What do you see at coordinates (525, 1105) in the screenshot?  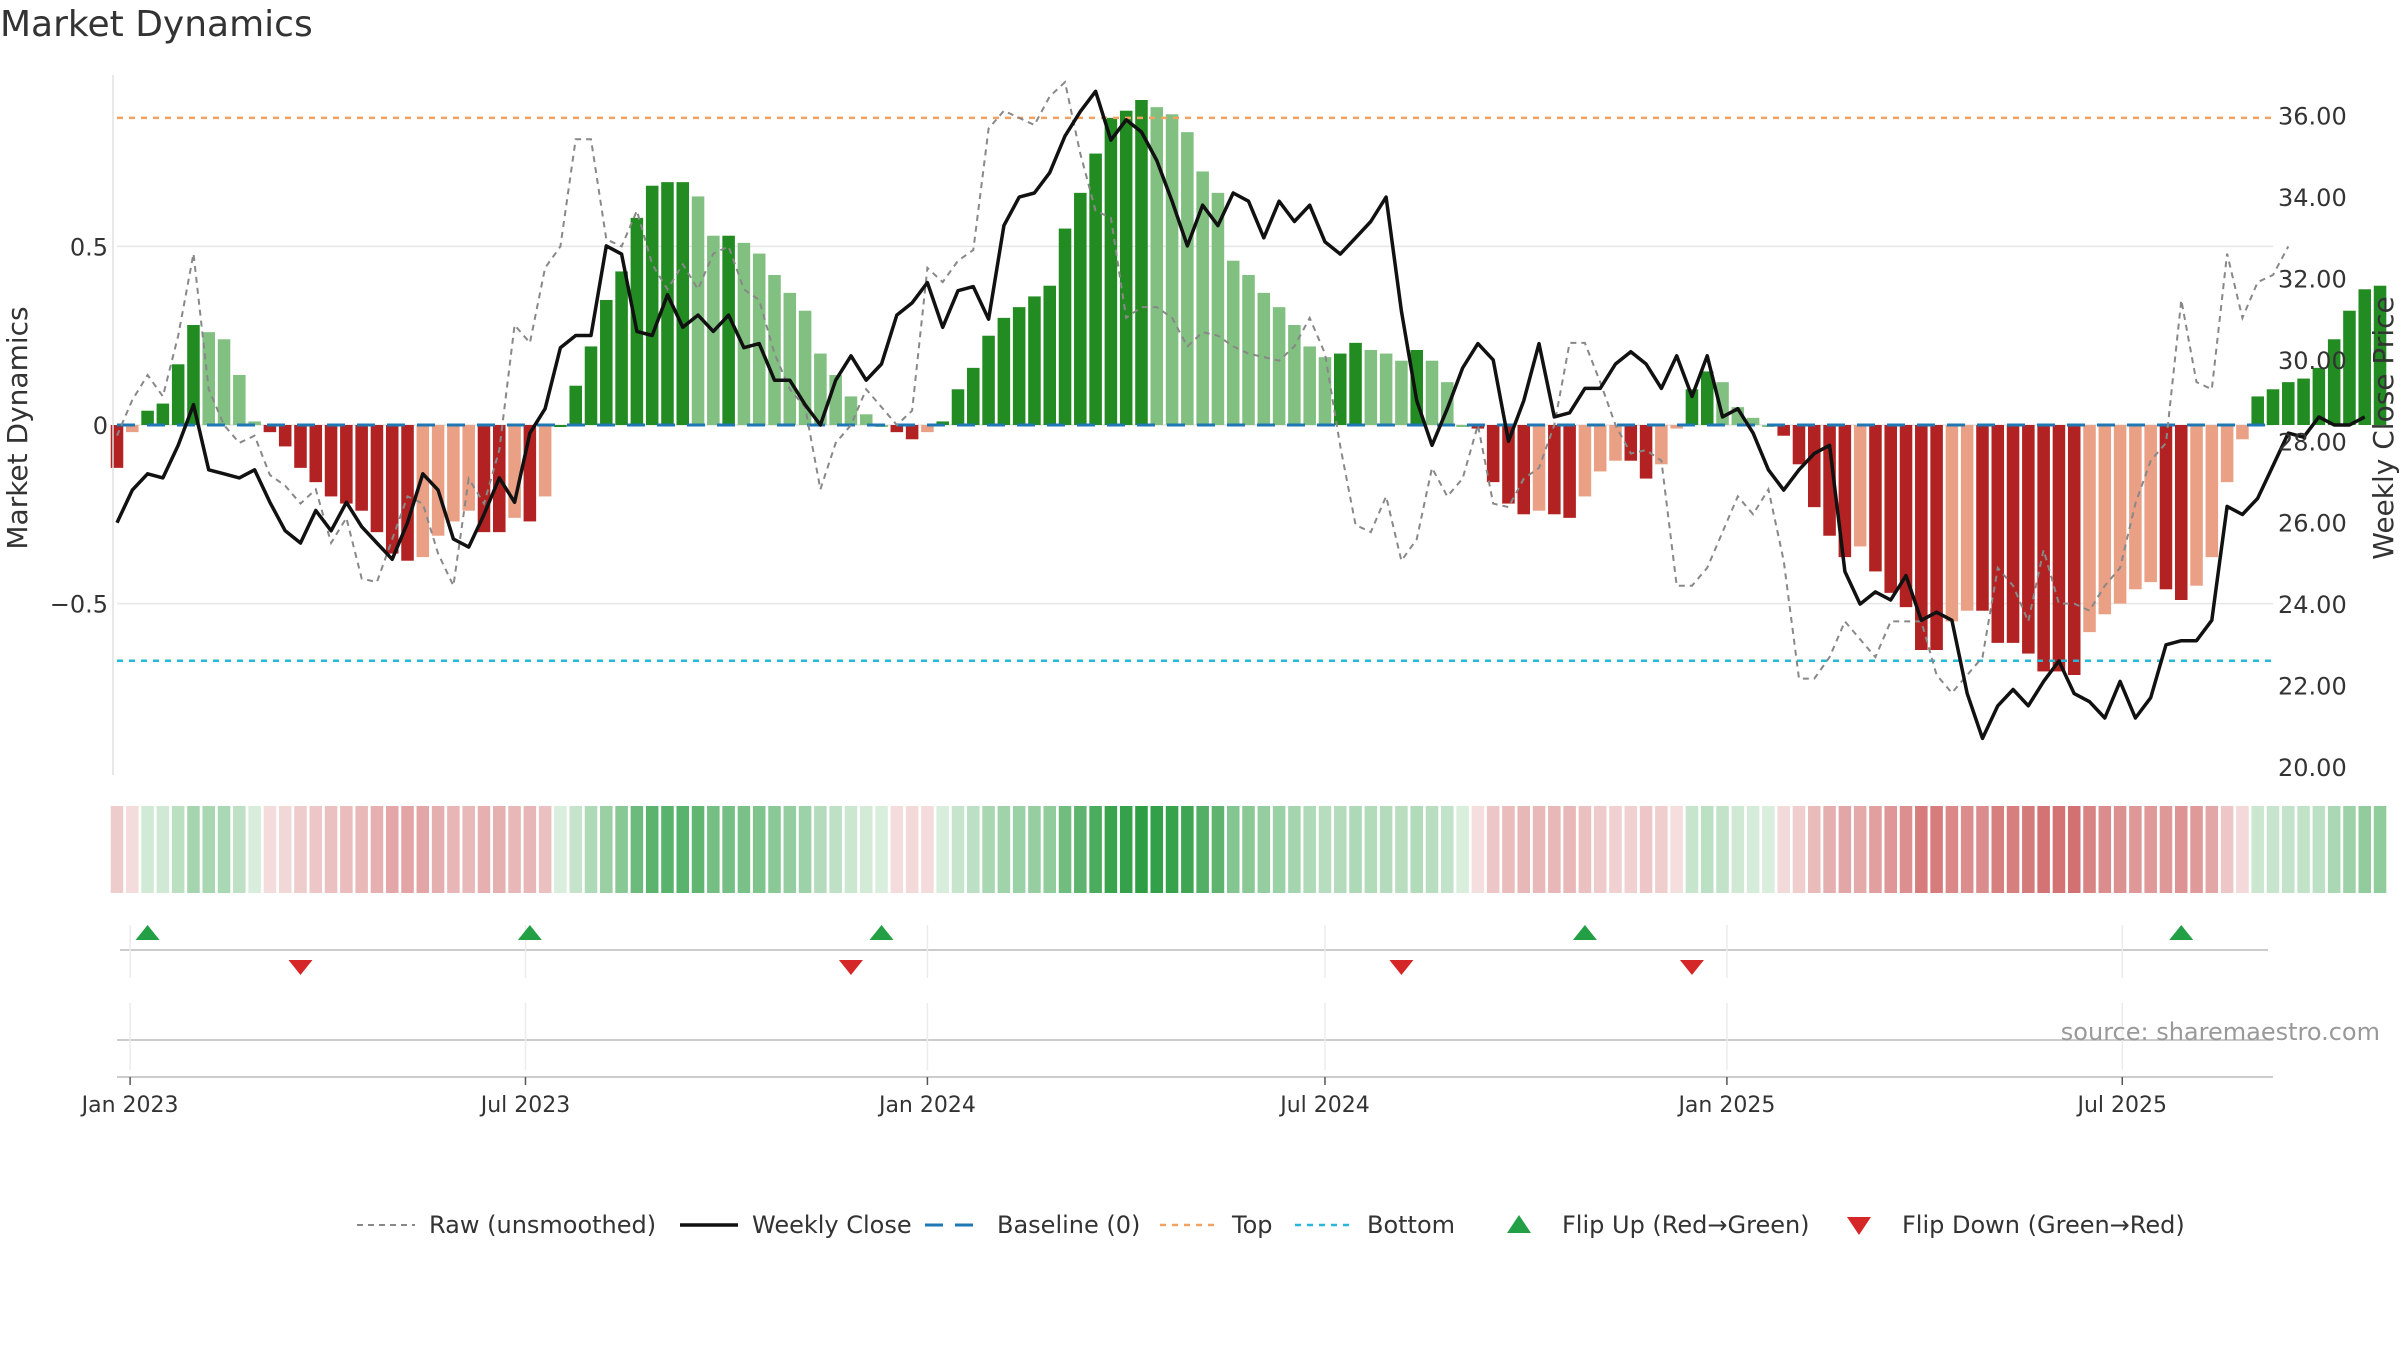 I see `x-tick-label: Jul 2023` at bounding box center [525, 1105].